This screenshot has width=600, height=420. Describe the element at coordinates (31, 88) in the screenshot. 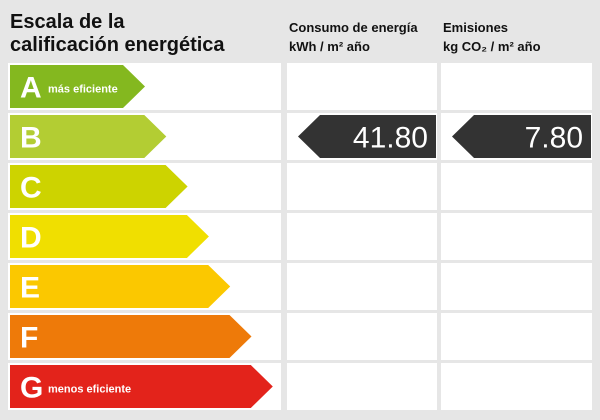

I see `rating-letter: A` at that location.